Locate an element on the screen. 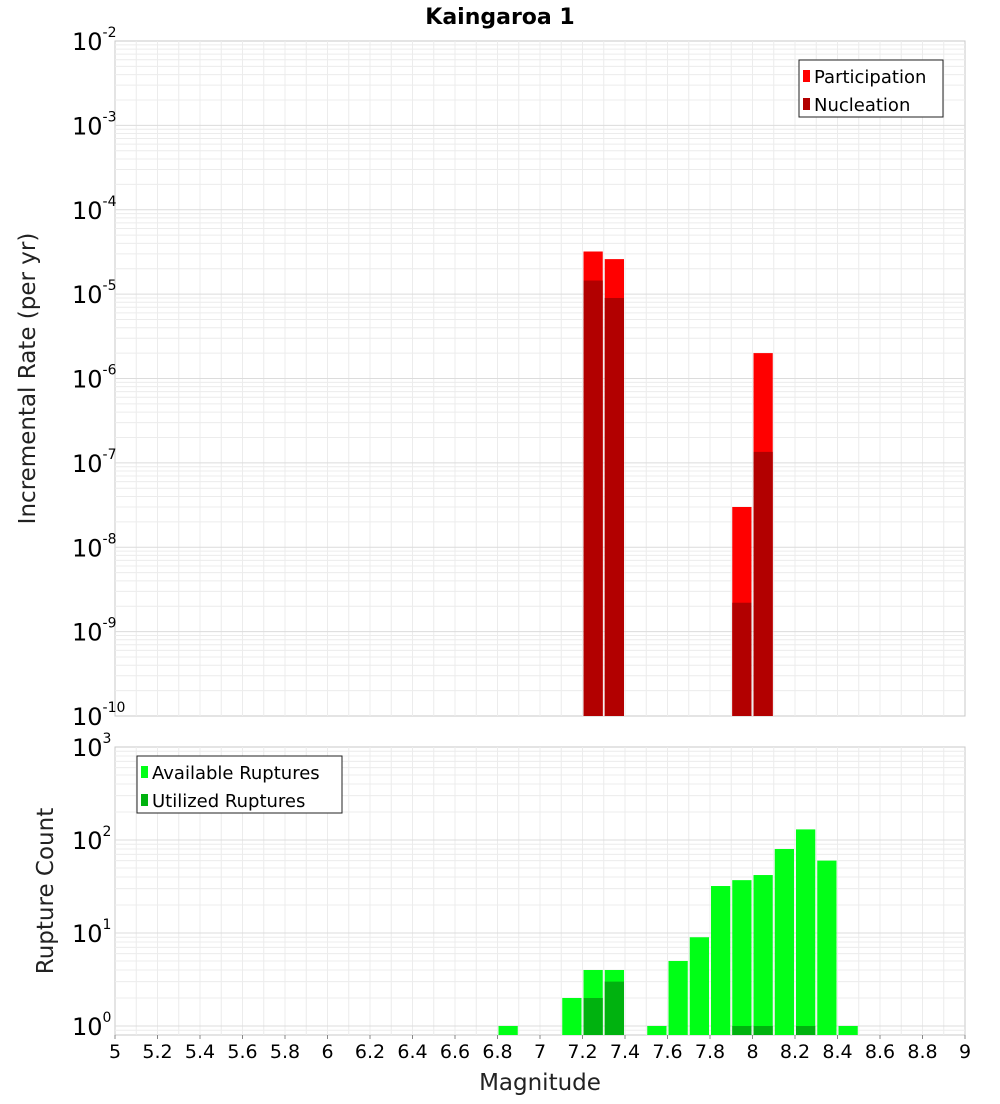 This screenshot has height=1104, width=1000. y-tick-label: 10⁻⁹ is located at coordinates (94, 631).